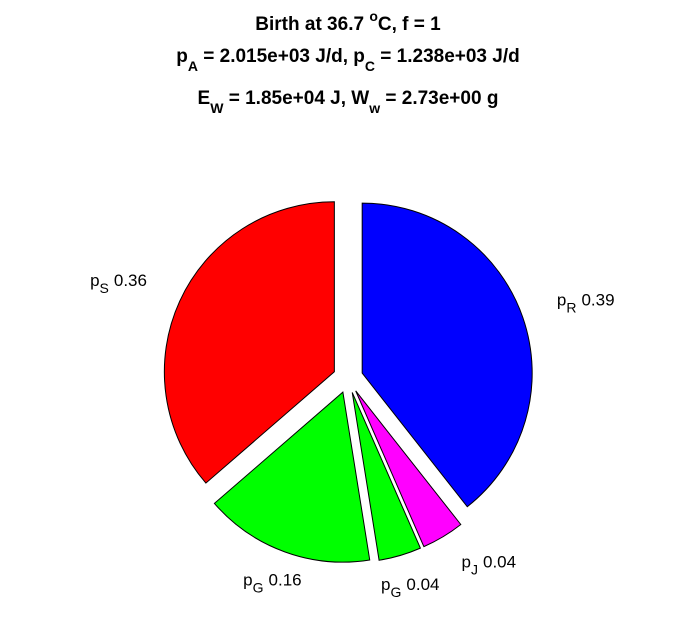 The image size is (696, 618). Describe the element at coordinates (374, 108) in the screenshot. I see `title-sub: w` at that location.